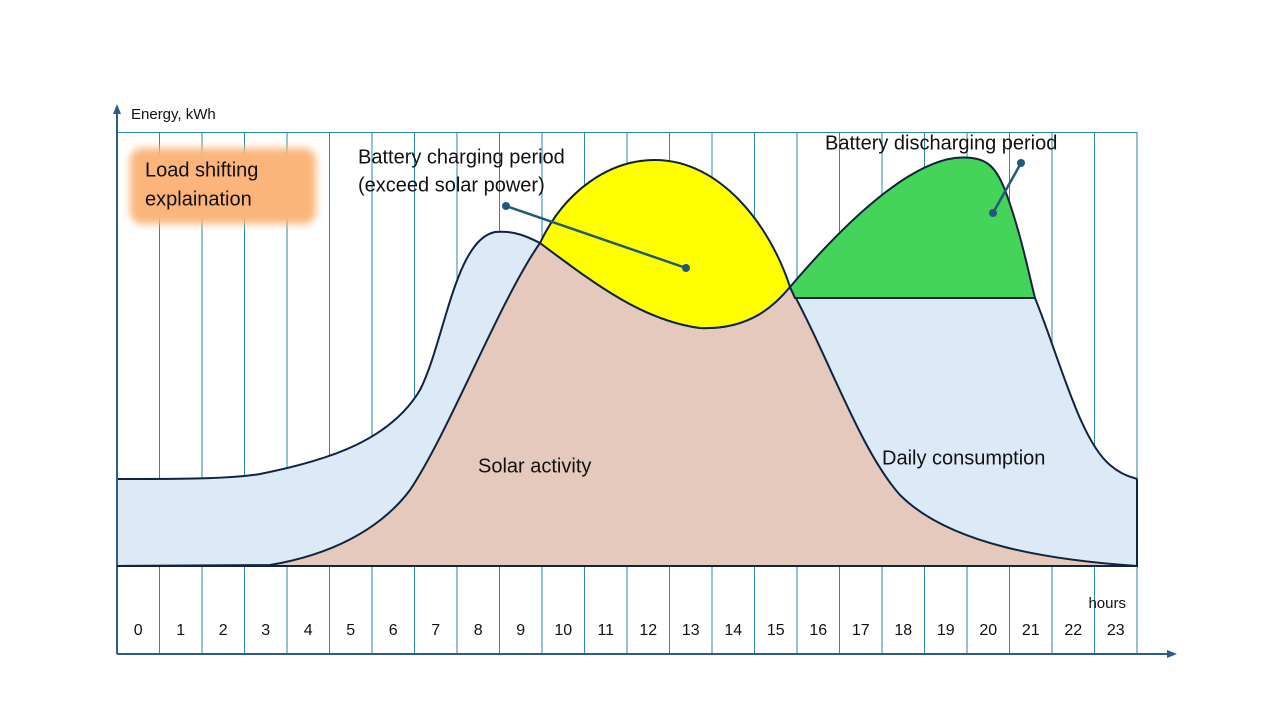  Describe the element at coordinates (776, 630) in the screenshot. I see `hour-label: 15` at that location.